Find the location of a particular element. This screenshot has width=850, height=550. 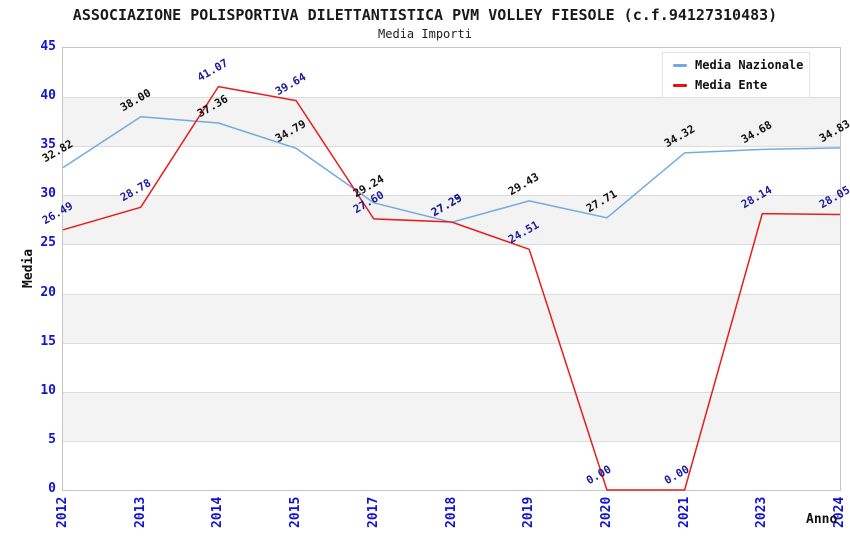

legend-item-media-nazionale: Media Nazionale is located at coordinates (741, 65).